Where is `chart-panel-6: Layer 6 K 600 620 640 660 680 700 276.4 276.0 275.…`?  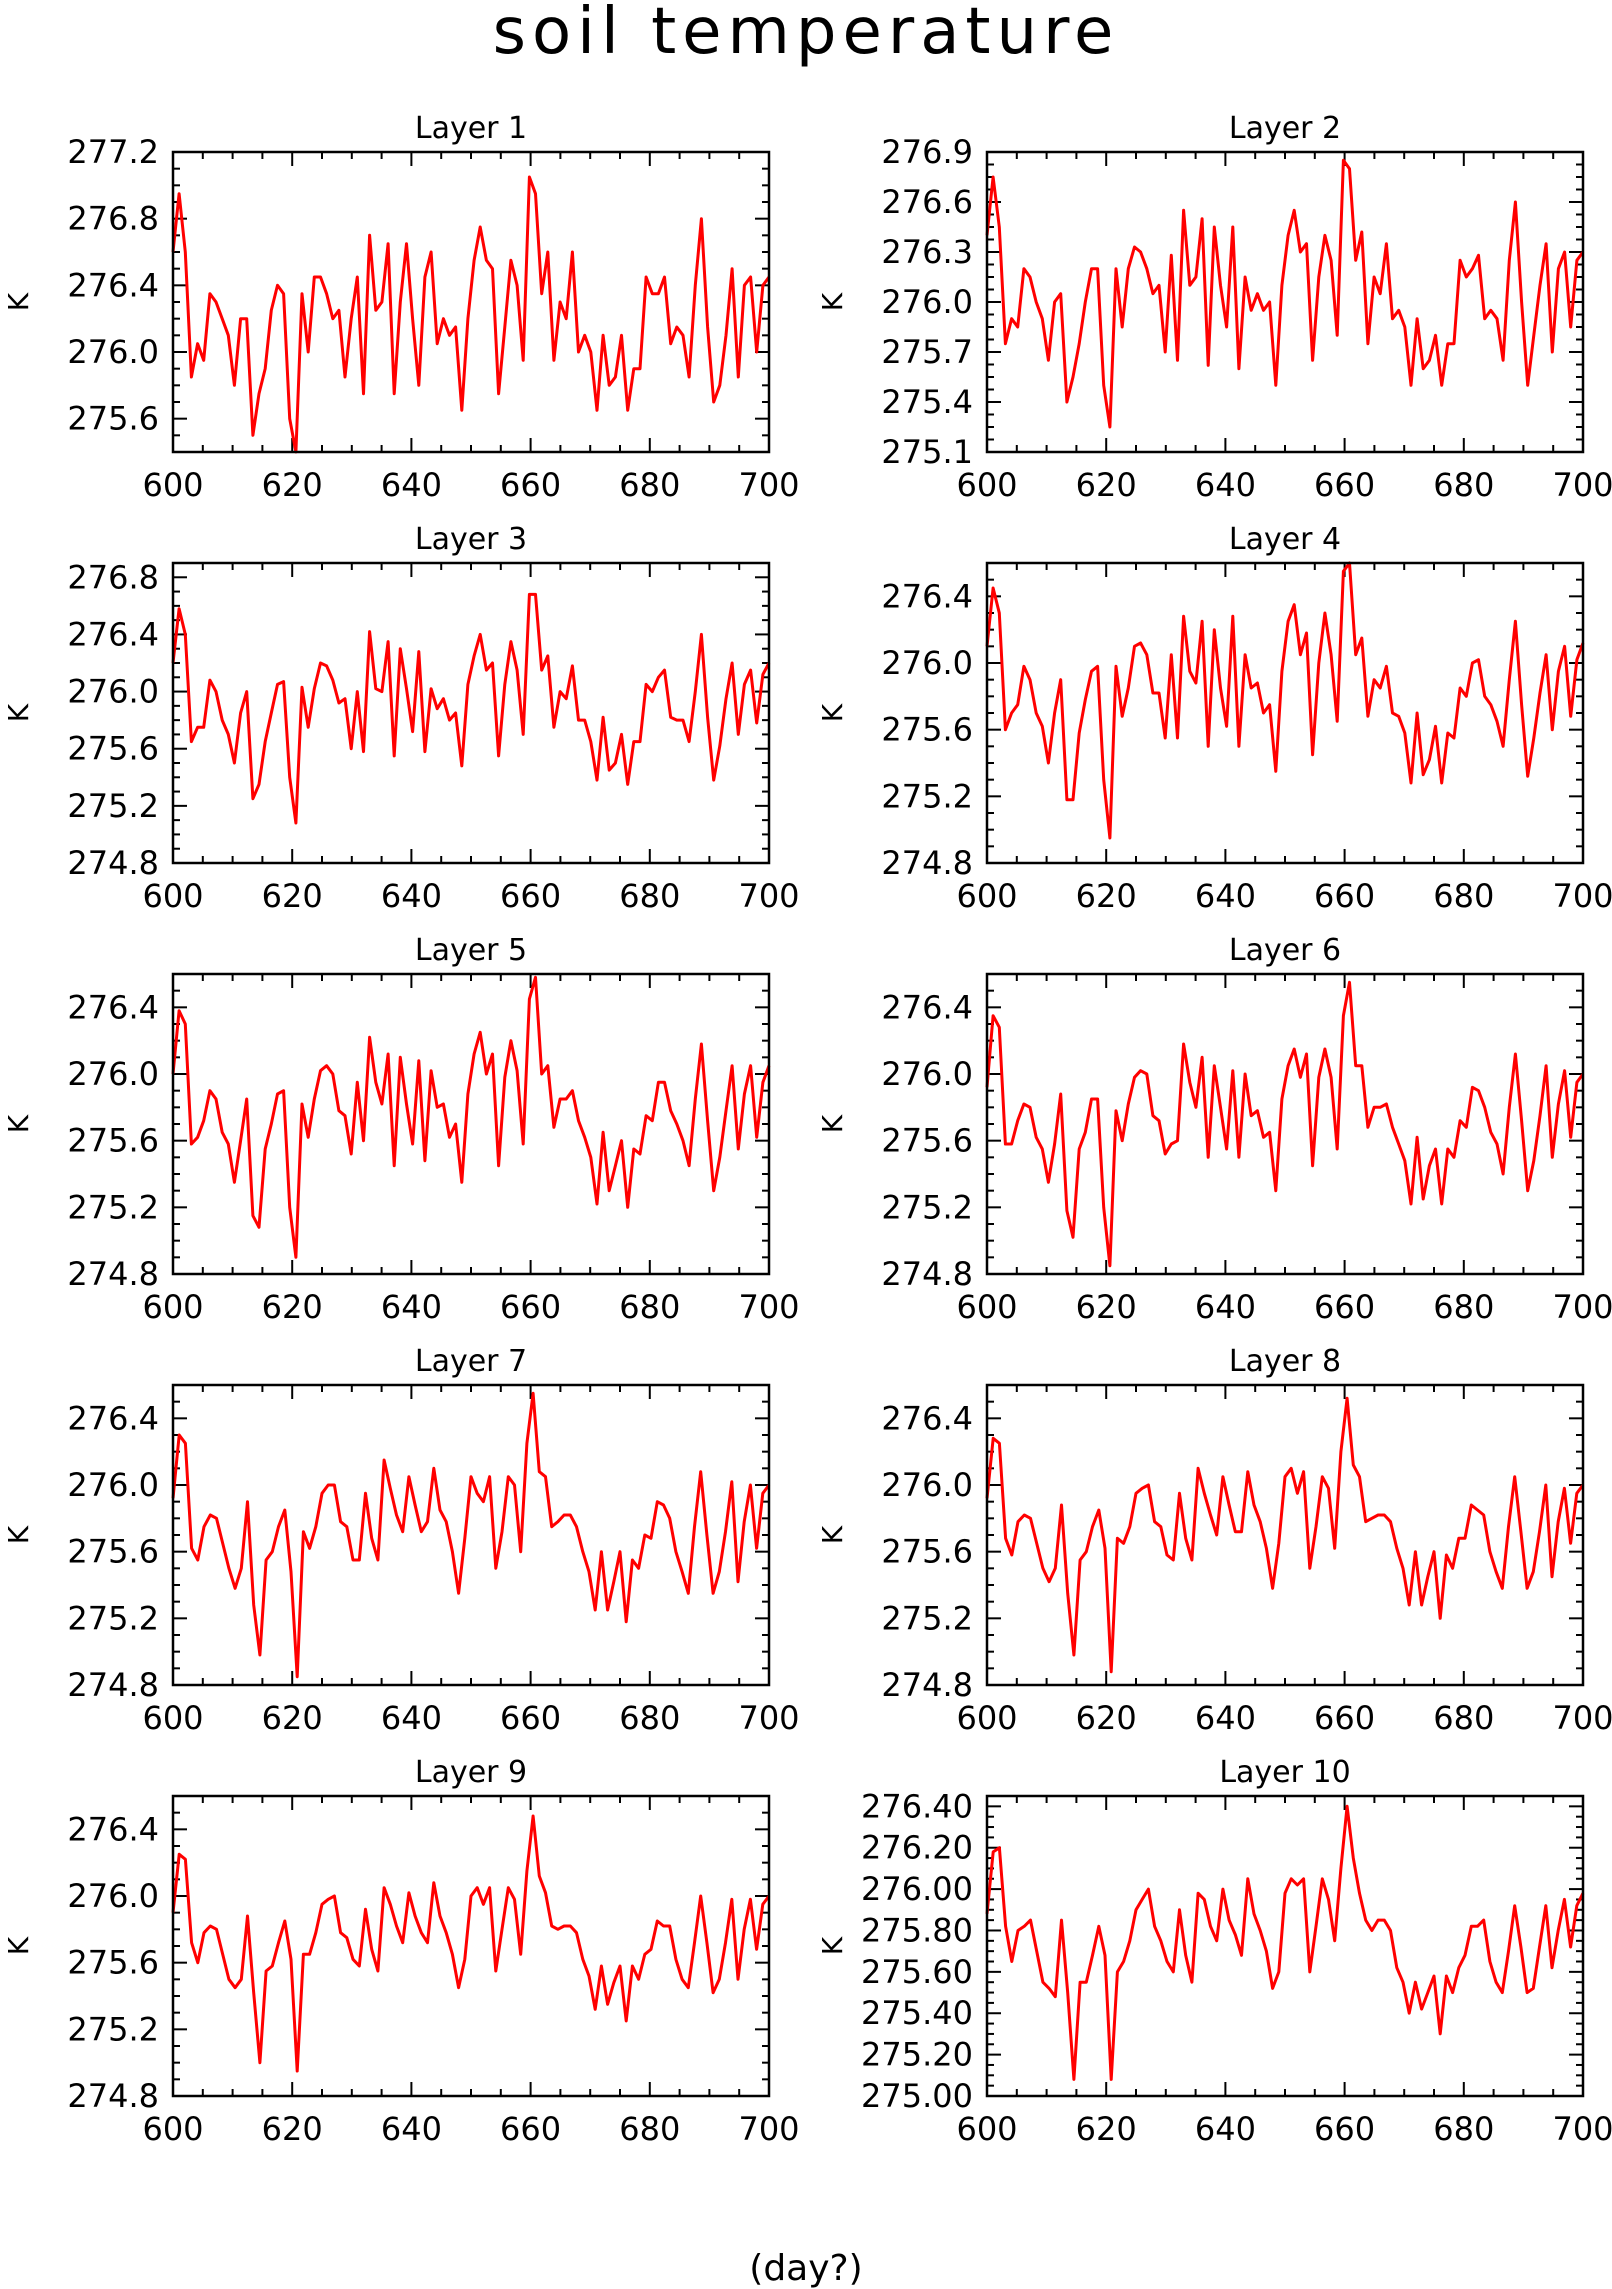 chart-panel-6: Layer 6 K 600 620 640 660 680 700 276.4 276.0 275.… is located at coordinates (1214, 1129).